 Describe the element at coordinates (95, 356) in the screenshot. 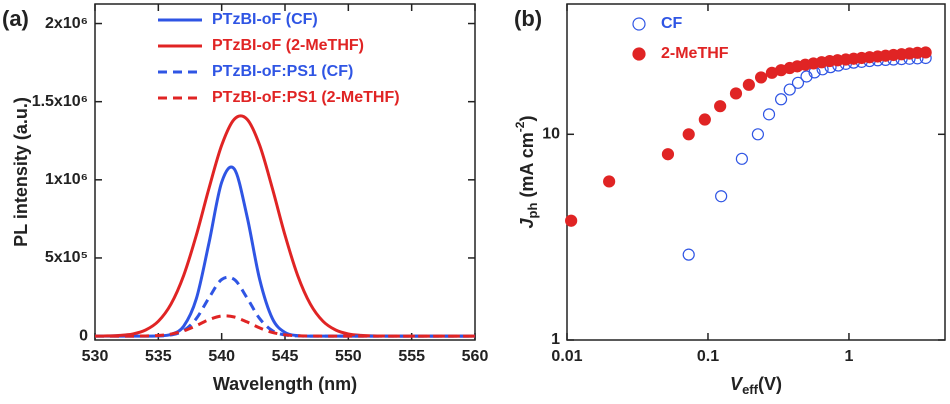

I see `x-tick-label: 530` at that location.